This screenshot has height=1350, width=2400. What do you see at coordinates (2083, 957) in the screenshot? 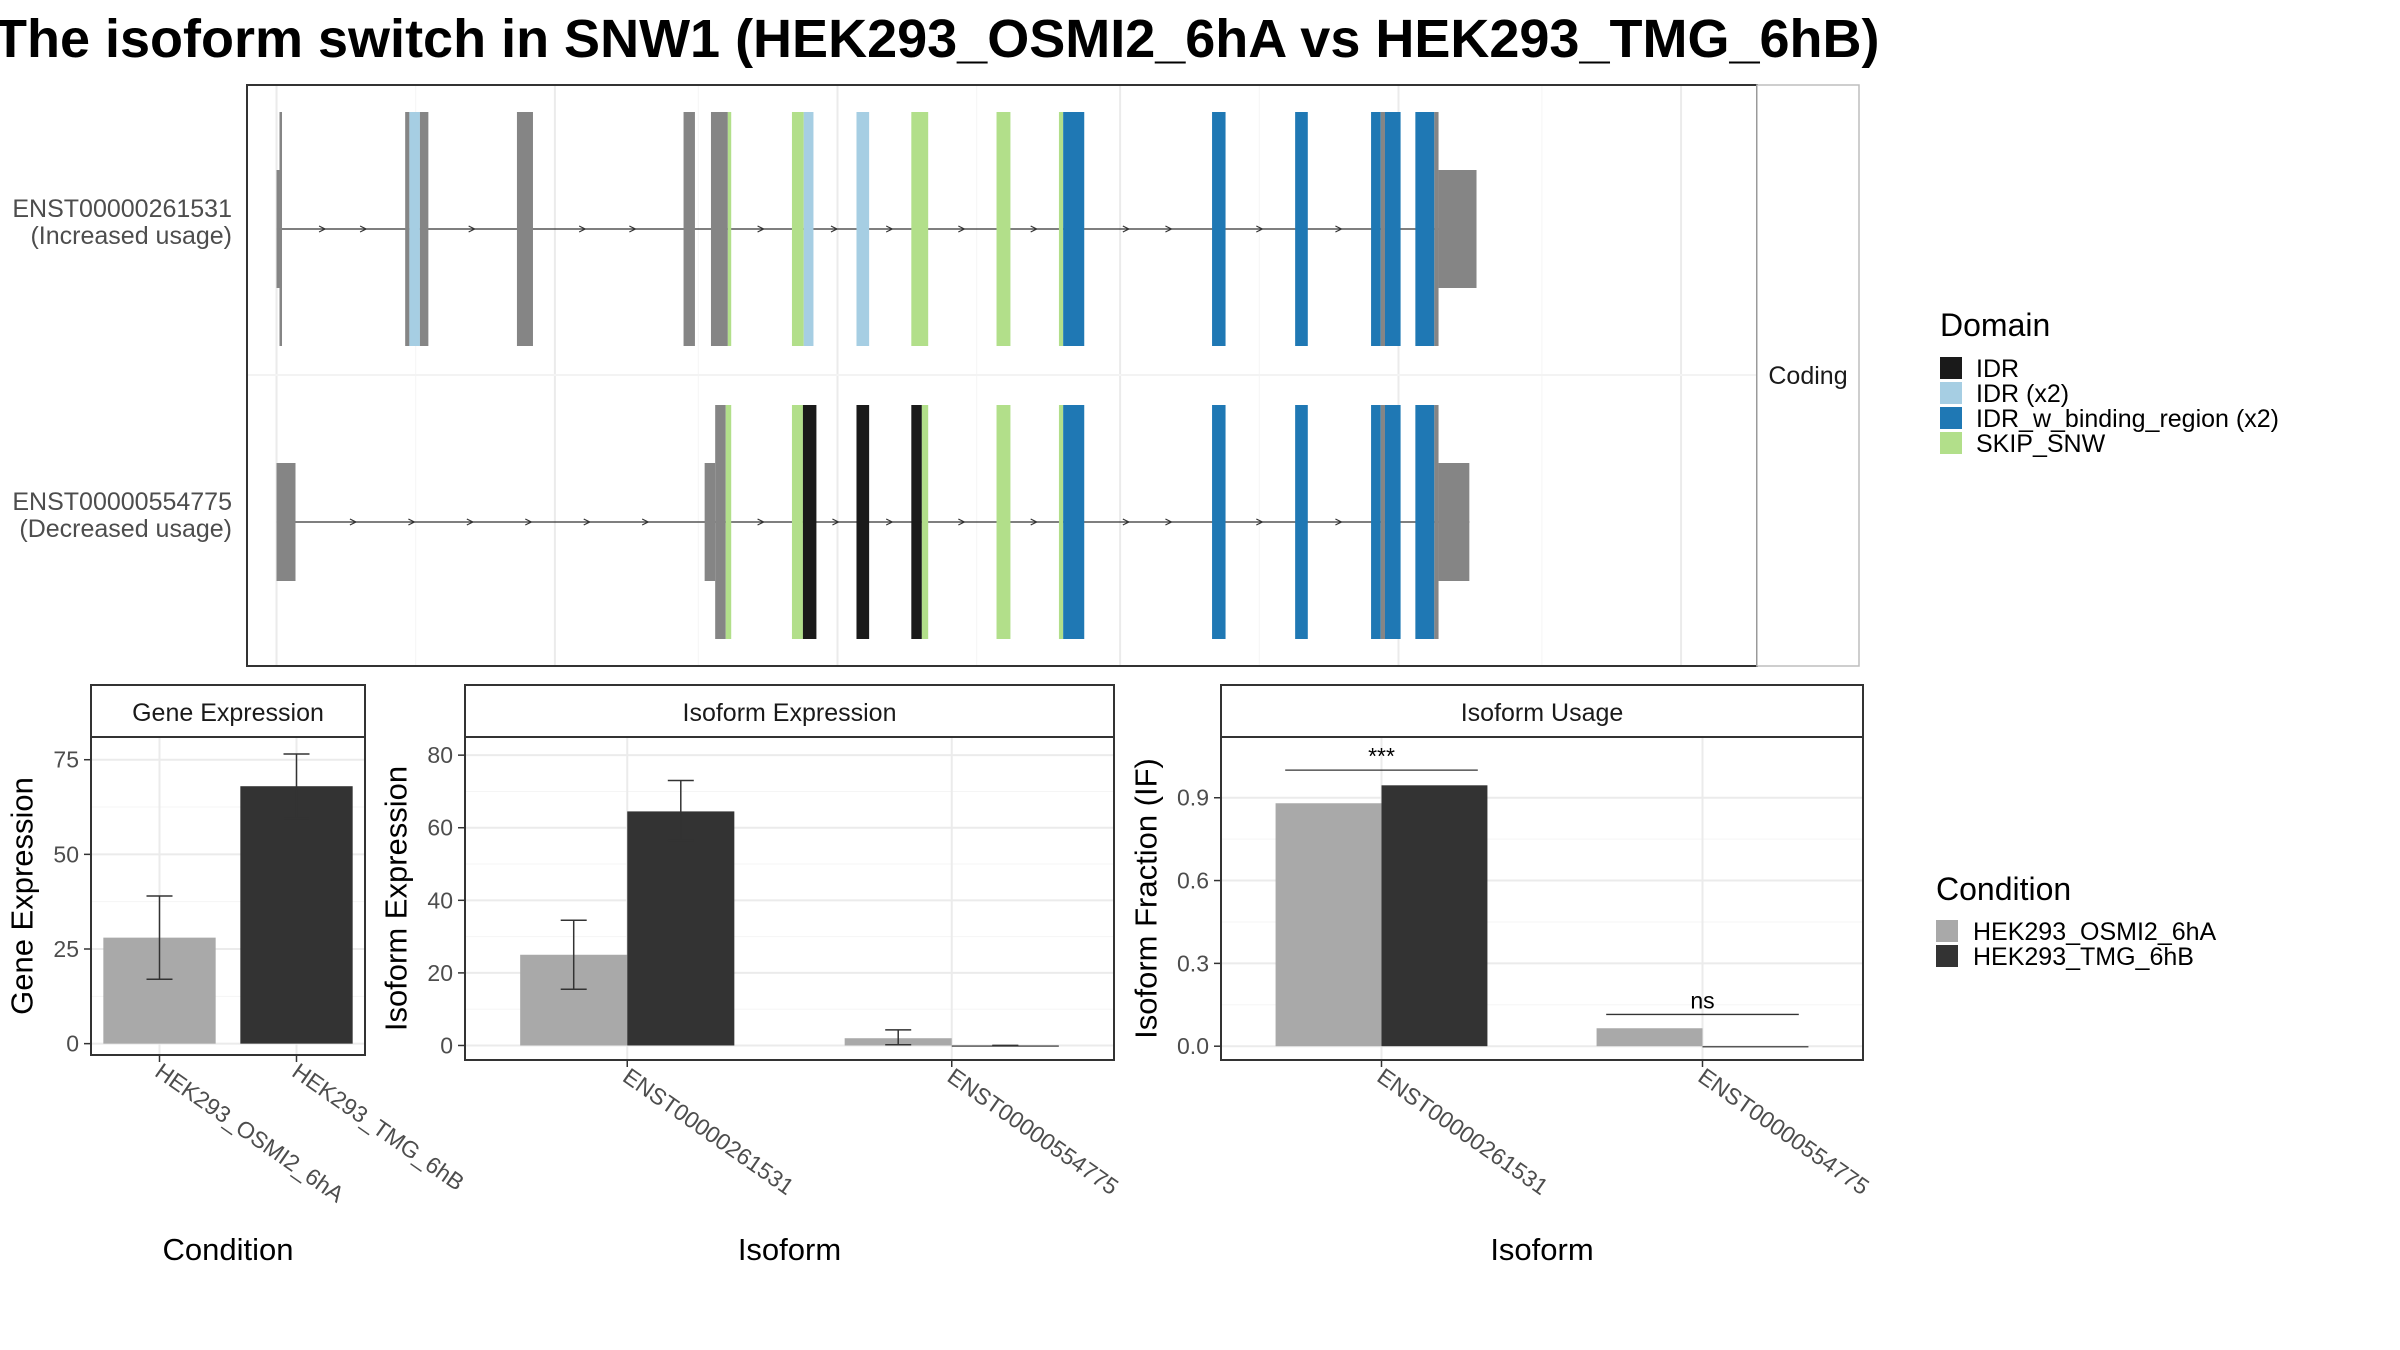
I see `condition-legend-label: HEK293_TMG_6hB` at bounding box center [2083, 957].